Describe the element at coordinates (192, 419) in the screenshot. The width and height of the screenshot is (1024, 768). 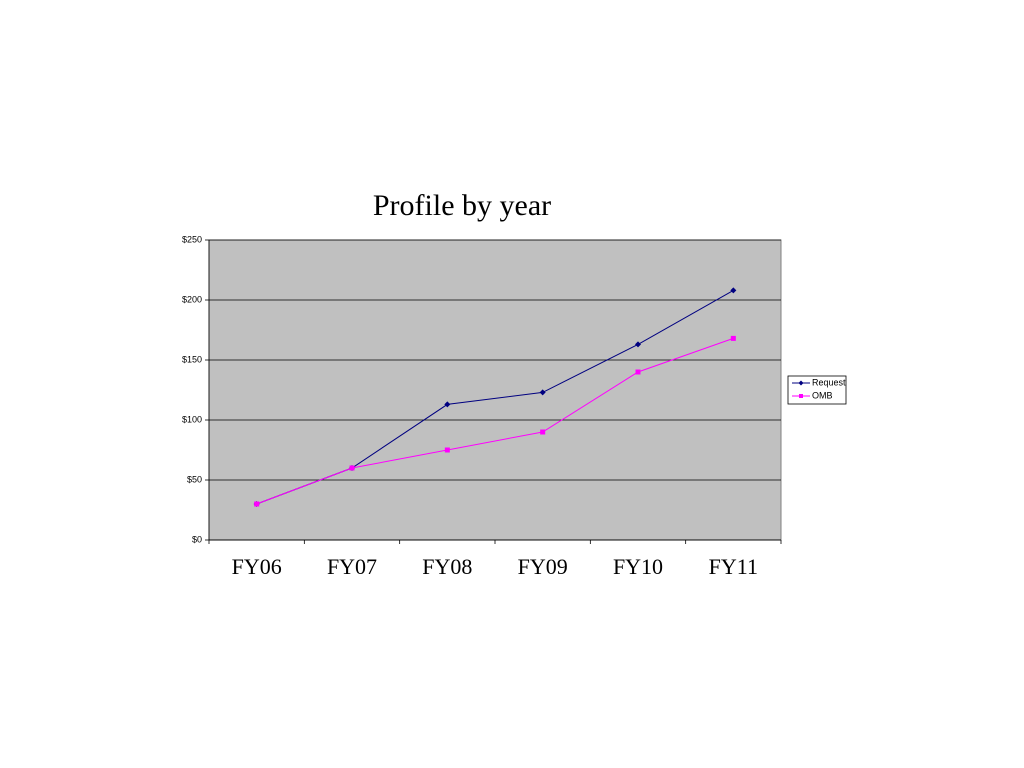
I see `y-tick-label: $100` at that location.